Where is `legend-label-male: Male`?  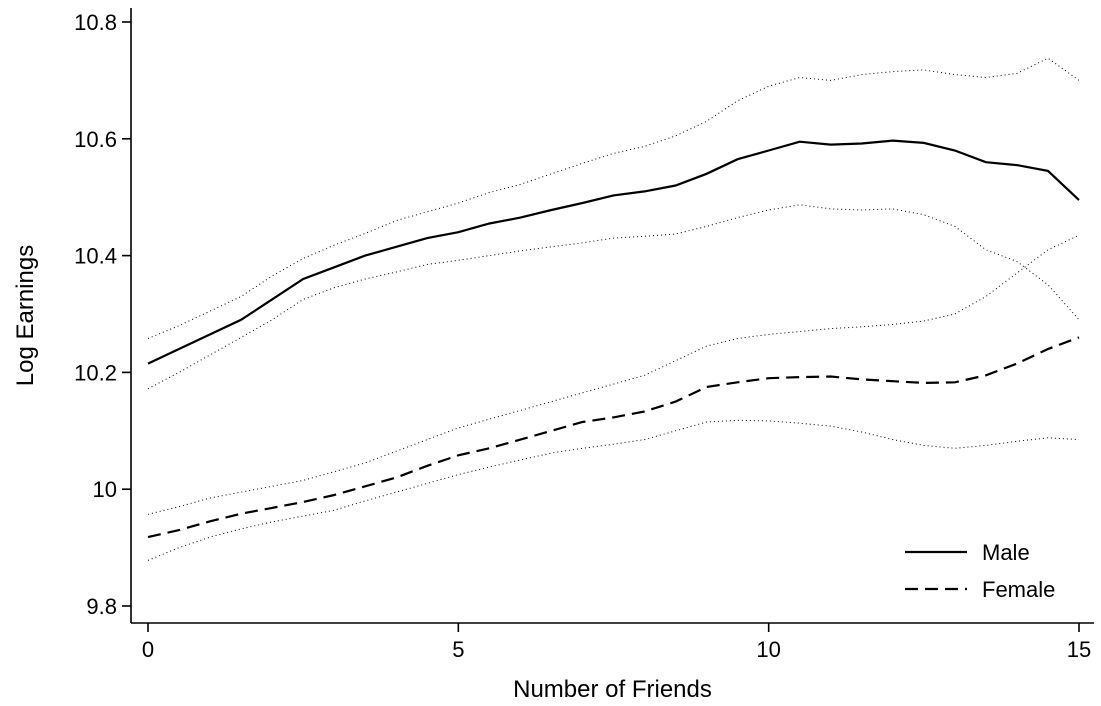
legend-label-male: Male is located at coordinates (1006, 552).